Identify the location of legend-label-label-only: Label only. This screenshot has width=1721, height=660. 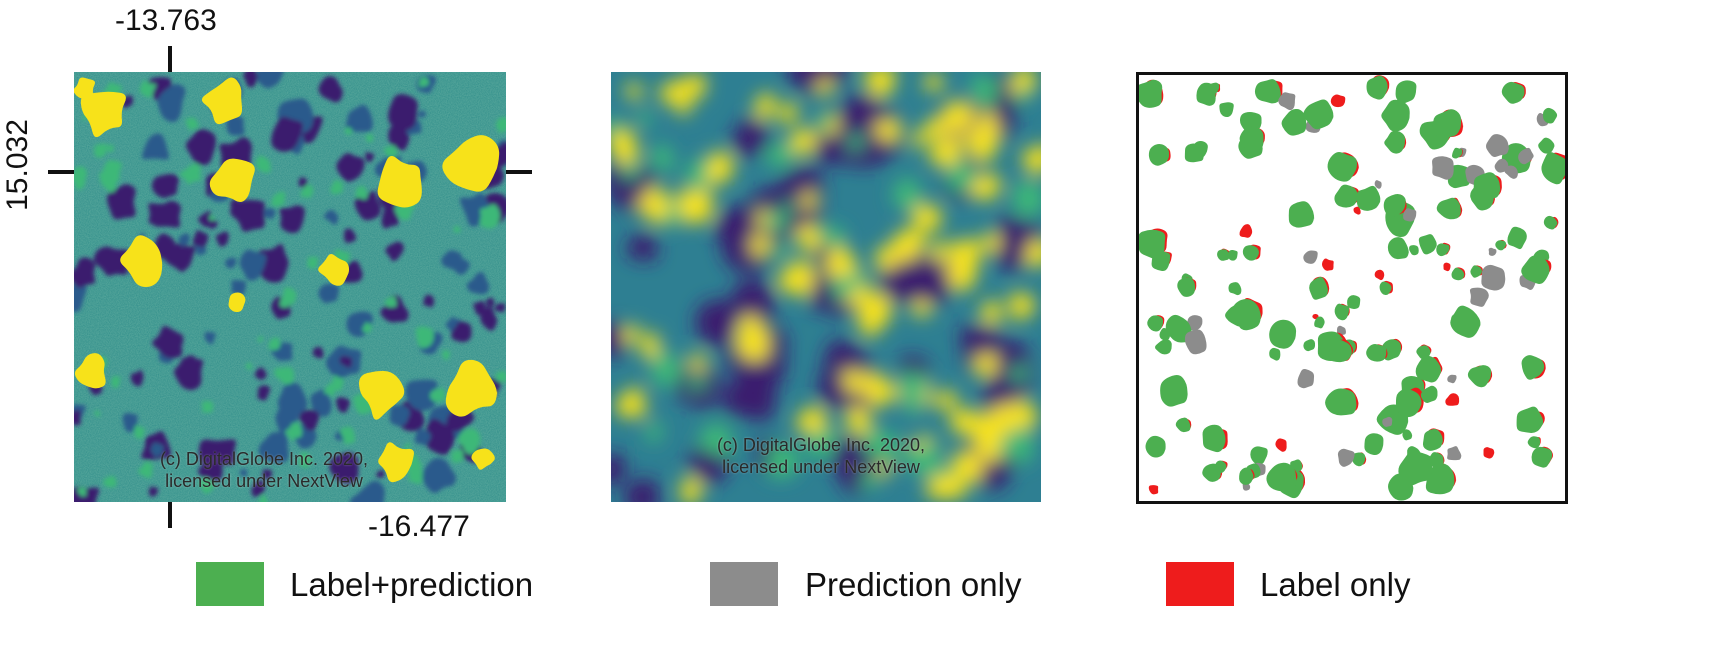
(1335, 584).